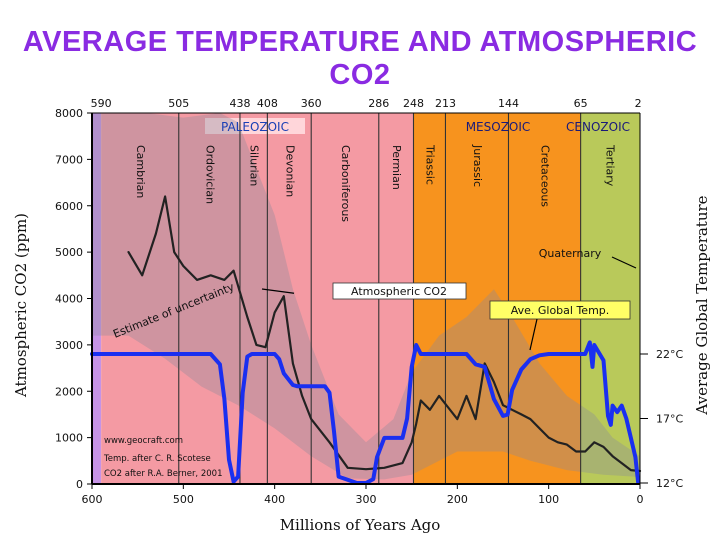  I want to click on y-tick-label: 5000, so click(69, 252).